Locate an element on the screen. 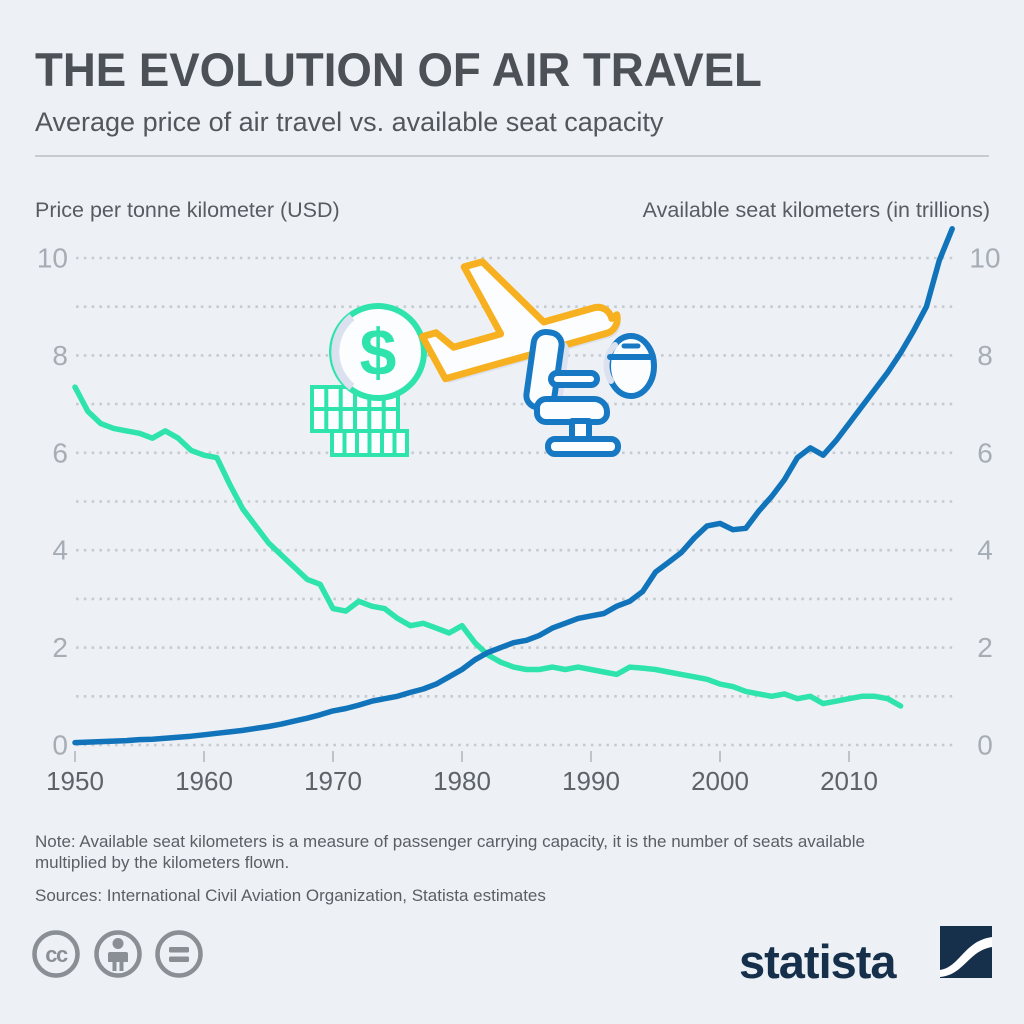  airplane-window-icon is located at coordinates (630, 366).